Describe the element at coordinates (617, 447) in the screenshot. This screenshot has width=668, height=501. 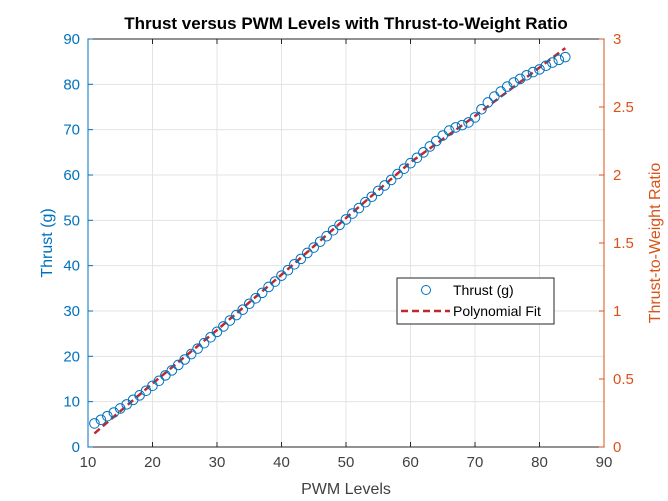
I see `y2-tick-label: 0` at that location.